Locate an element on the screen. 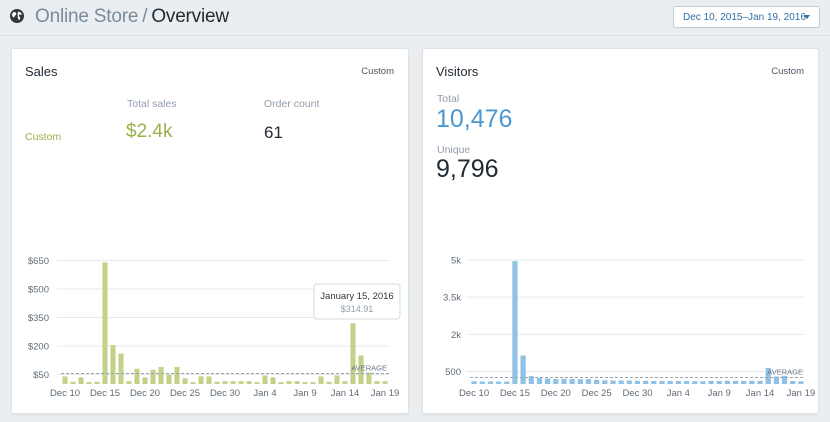 This screenshot has height=422, width=830. x-tick-label: Jan 19 is located at coordinates (385, 393).